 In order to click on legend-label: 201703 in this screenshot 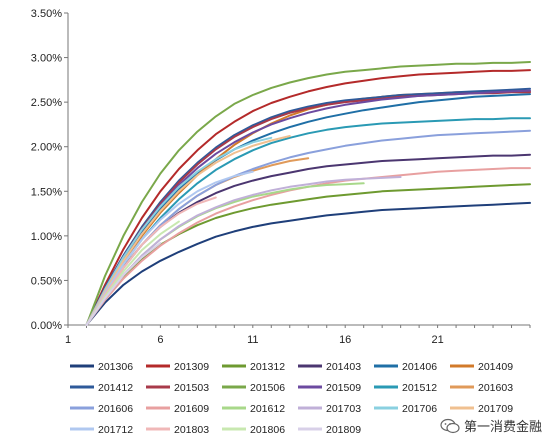, I will do `click(343, 409)`.